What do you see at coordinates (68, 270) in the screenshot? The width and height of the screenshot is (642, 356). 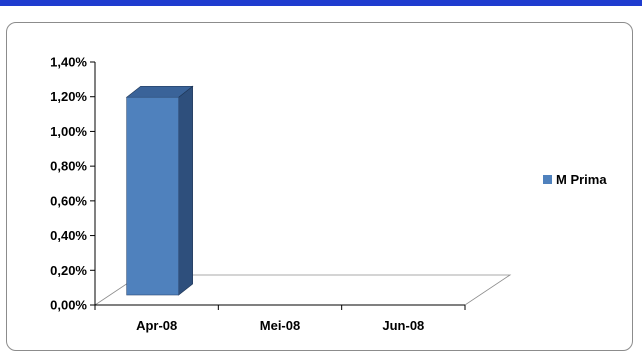 I see `y-tick-label: 0,20%` at bounding box center [68, 270].